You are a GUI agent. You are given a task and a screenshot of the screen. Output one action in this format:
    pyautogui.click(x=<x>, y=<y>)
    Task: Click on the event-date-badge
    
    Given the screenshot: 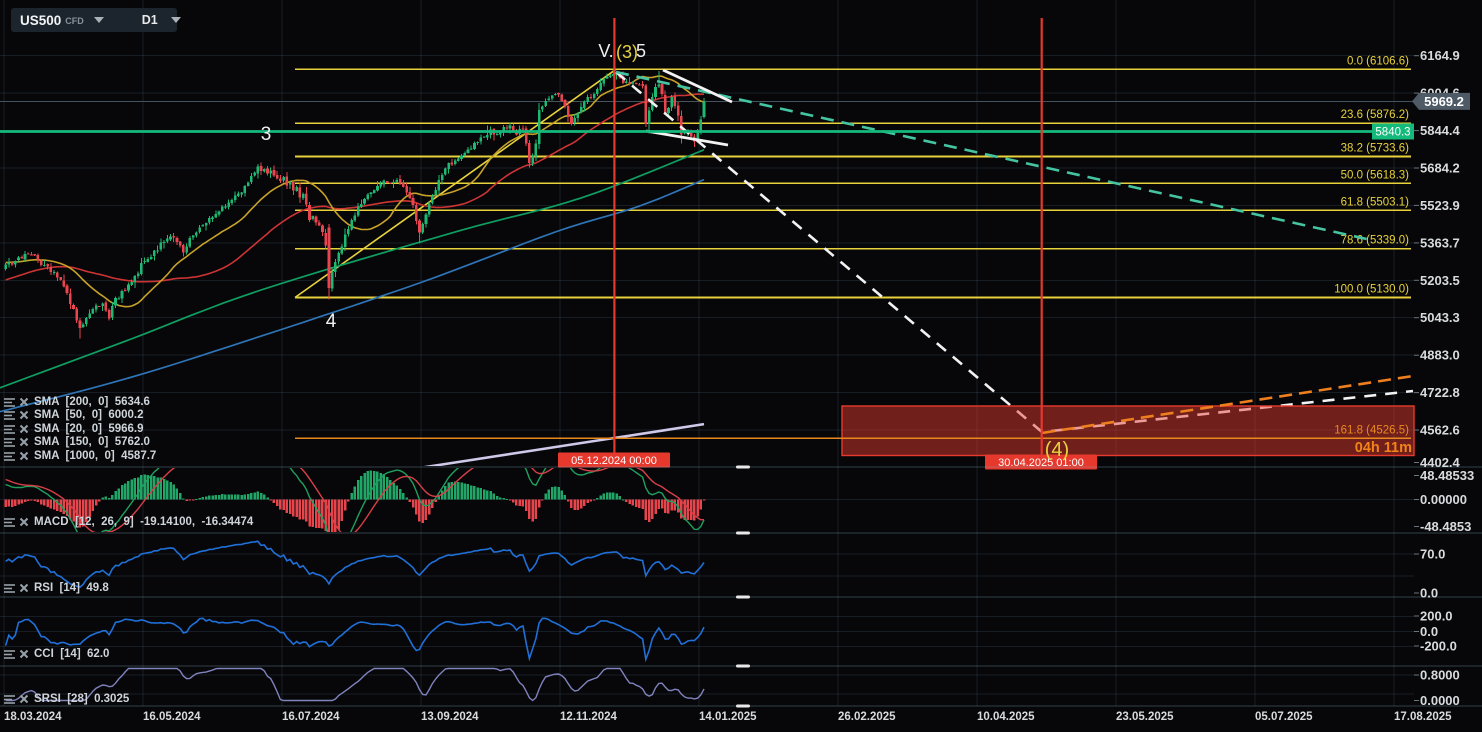 What is the action you would take?
    pyautogui.click(x=1041, y=462)
    